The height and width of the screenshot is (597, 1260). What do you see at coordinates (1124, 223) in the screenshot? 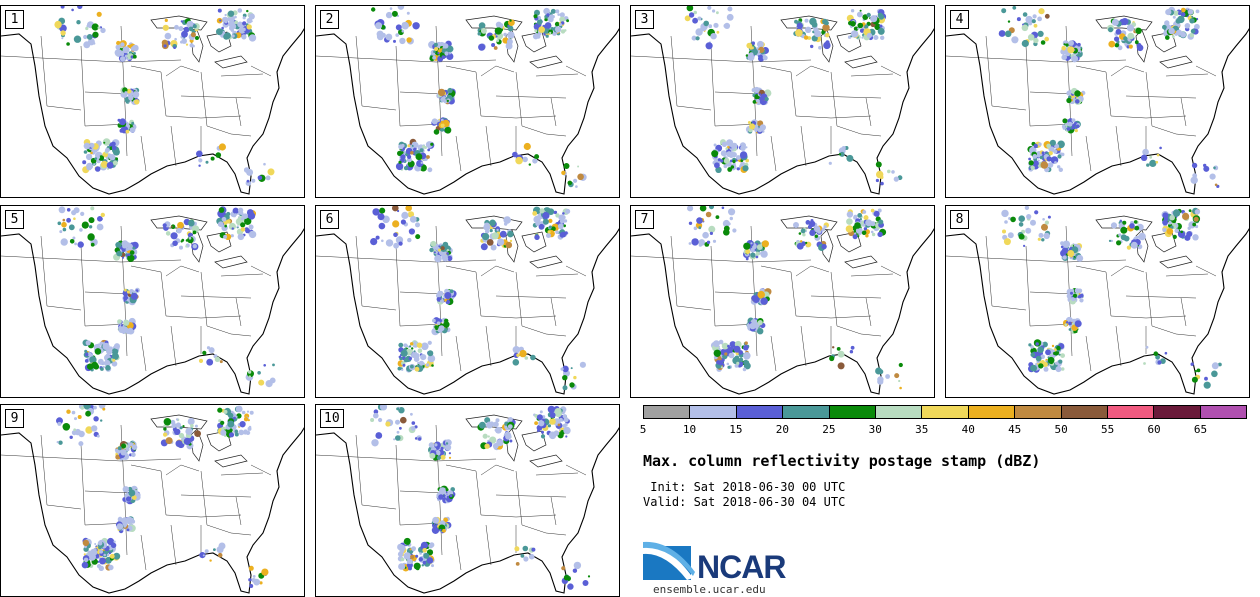
I see `great-lake-outline` at bounding box center [1124, 223].